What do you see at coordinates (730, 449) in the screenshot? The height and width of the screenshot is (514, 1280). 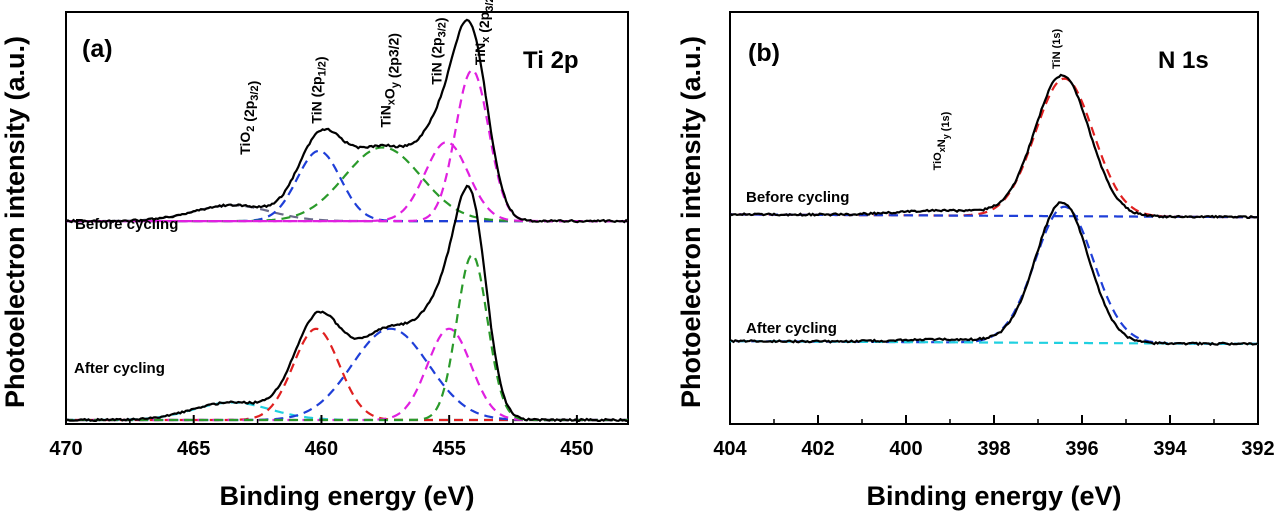 I see `panel-b-x-tick-label-0: 404` at bounding box center [730, 449].